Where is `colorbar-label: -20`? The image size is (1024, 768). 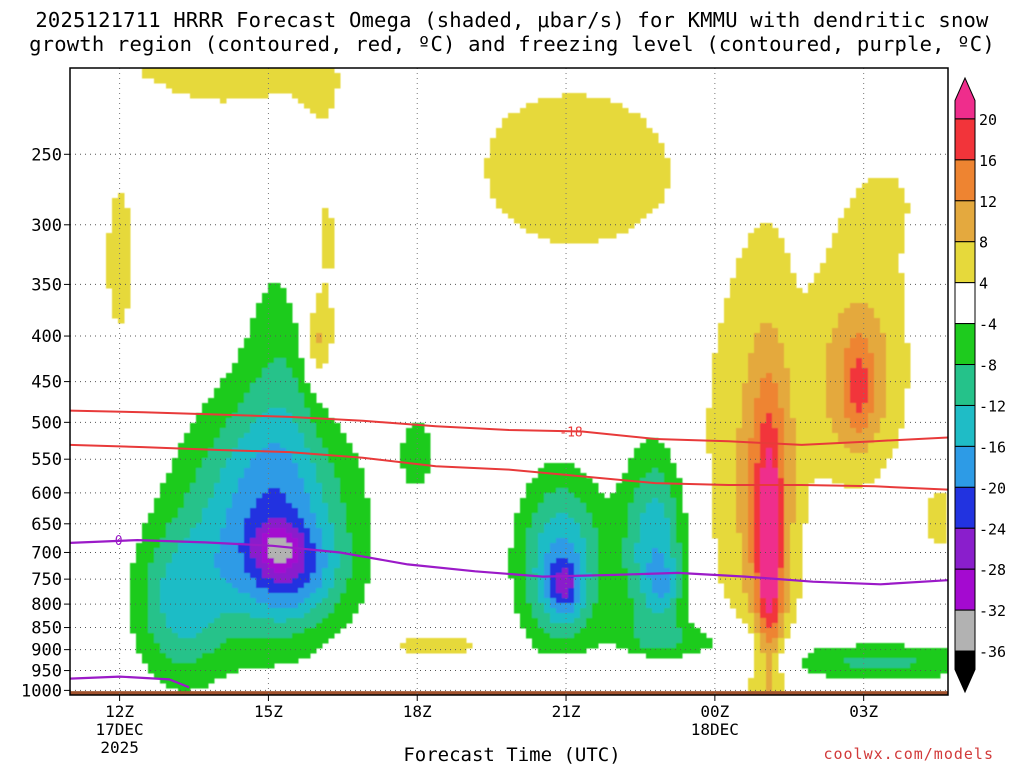
colorbar-label: -20 is located at coordinates (992, 488).